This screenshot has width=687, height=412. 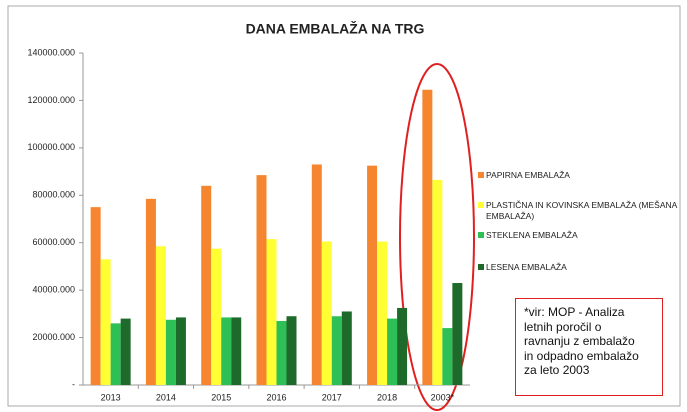 What do you see at coordinates (579, 175) in the screenshot?
I see `legend-item: PAPIRNA EMBALAŽA` at bounding box center [579, 175].